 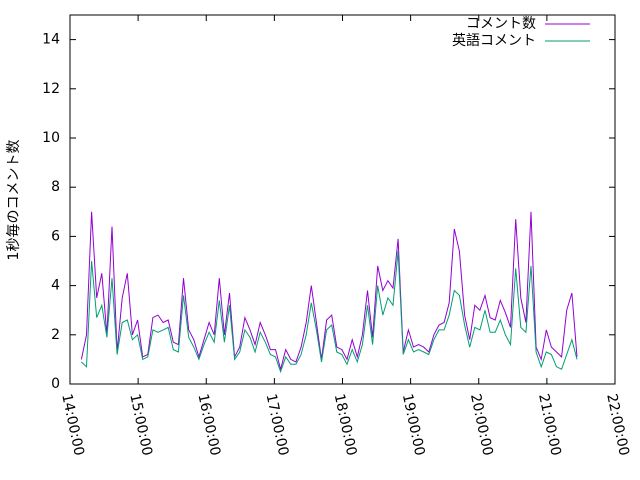 I want to click on x-tick-label: 20:00:00, so click(x=481, y=424).